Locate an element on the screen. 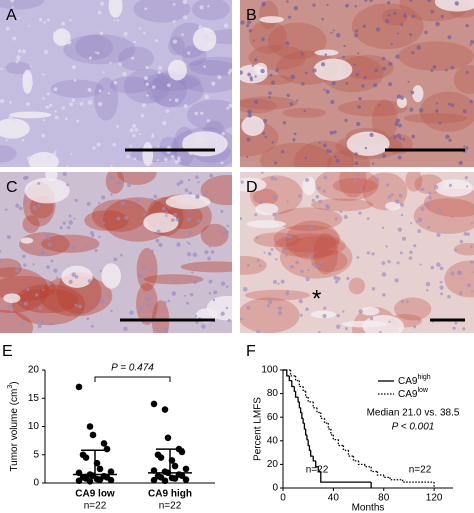 The width and height of the screenshot is (474, 513). survival-step is located at coordinates (335, 437).